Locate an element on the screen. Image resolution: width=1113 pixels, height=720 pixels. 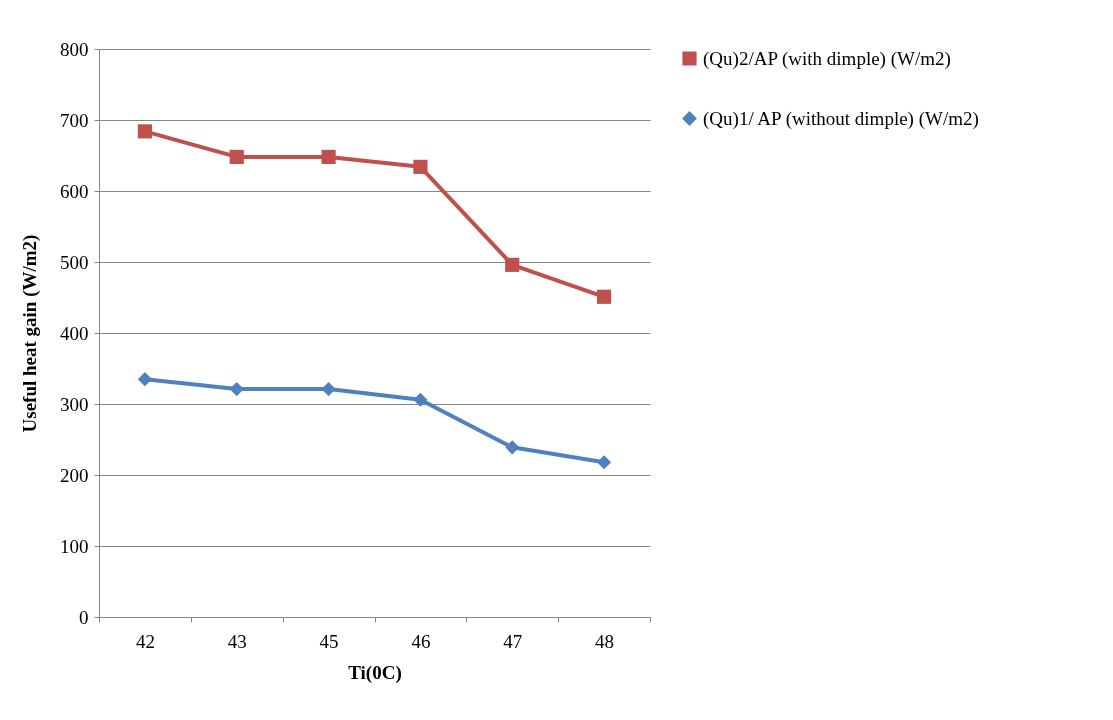
x-tick-label: 48 is located at coordinates (605, 641).